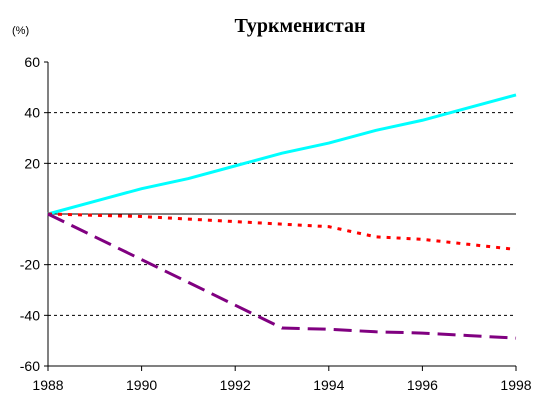 This screenshot has height=408, width=539. What do you see at coordinates (515, 385) in the screenshot?
I see `x-tick-label: 1998` at bounding box center [515, 385].